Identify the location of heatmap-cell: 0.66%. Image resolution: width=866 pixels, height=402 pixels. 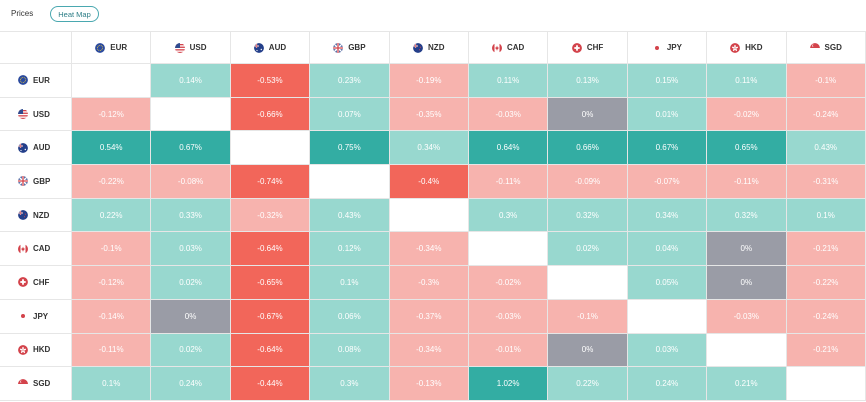
(588, 148).